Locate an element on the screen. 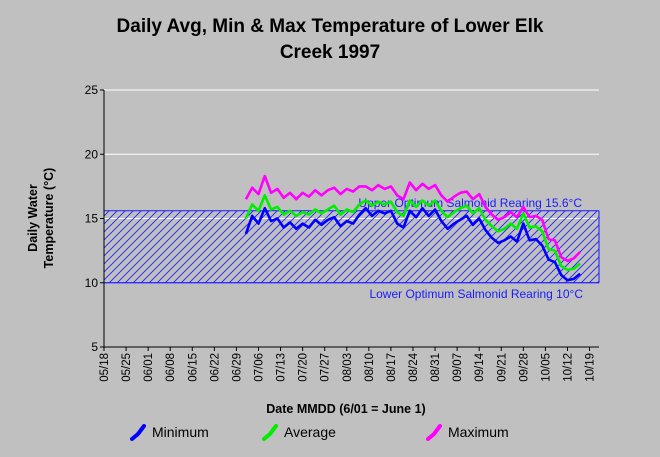  x-tick-label: 09/21 is located at coordinates (502, 367).